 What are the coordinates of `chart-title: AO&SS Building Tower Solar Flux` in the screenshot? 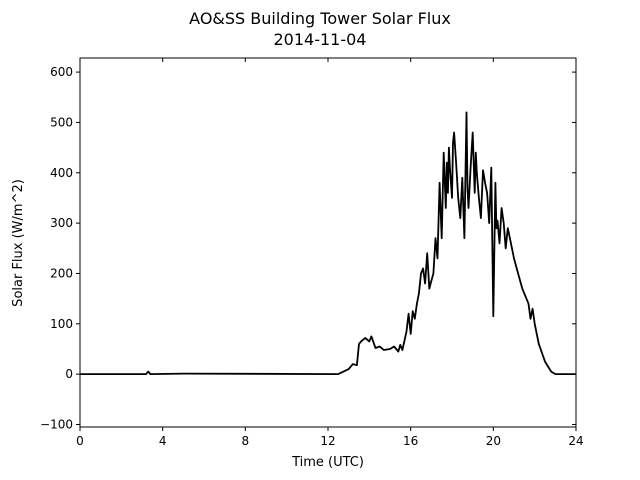 It's located at (320, 18).